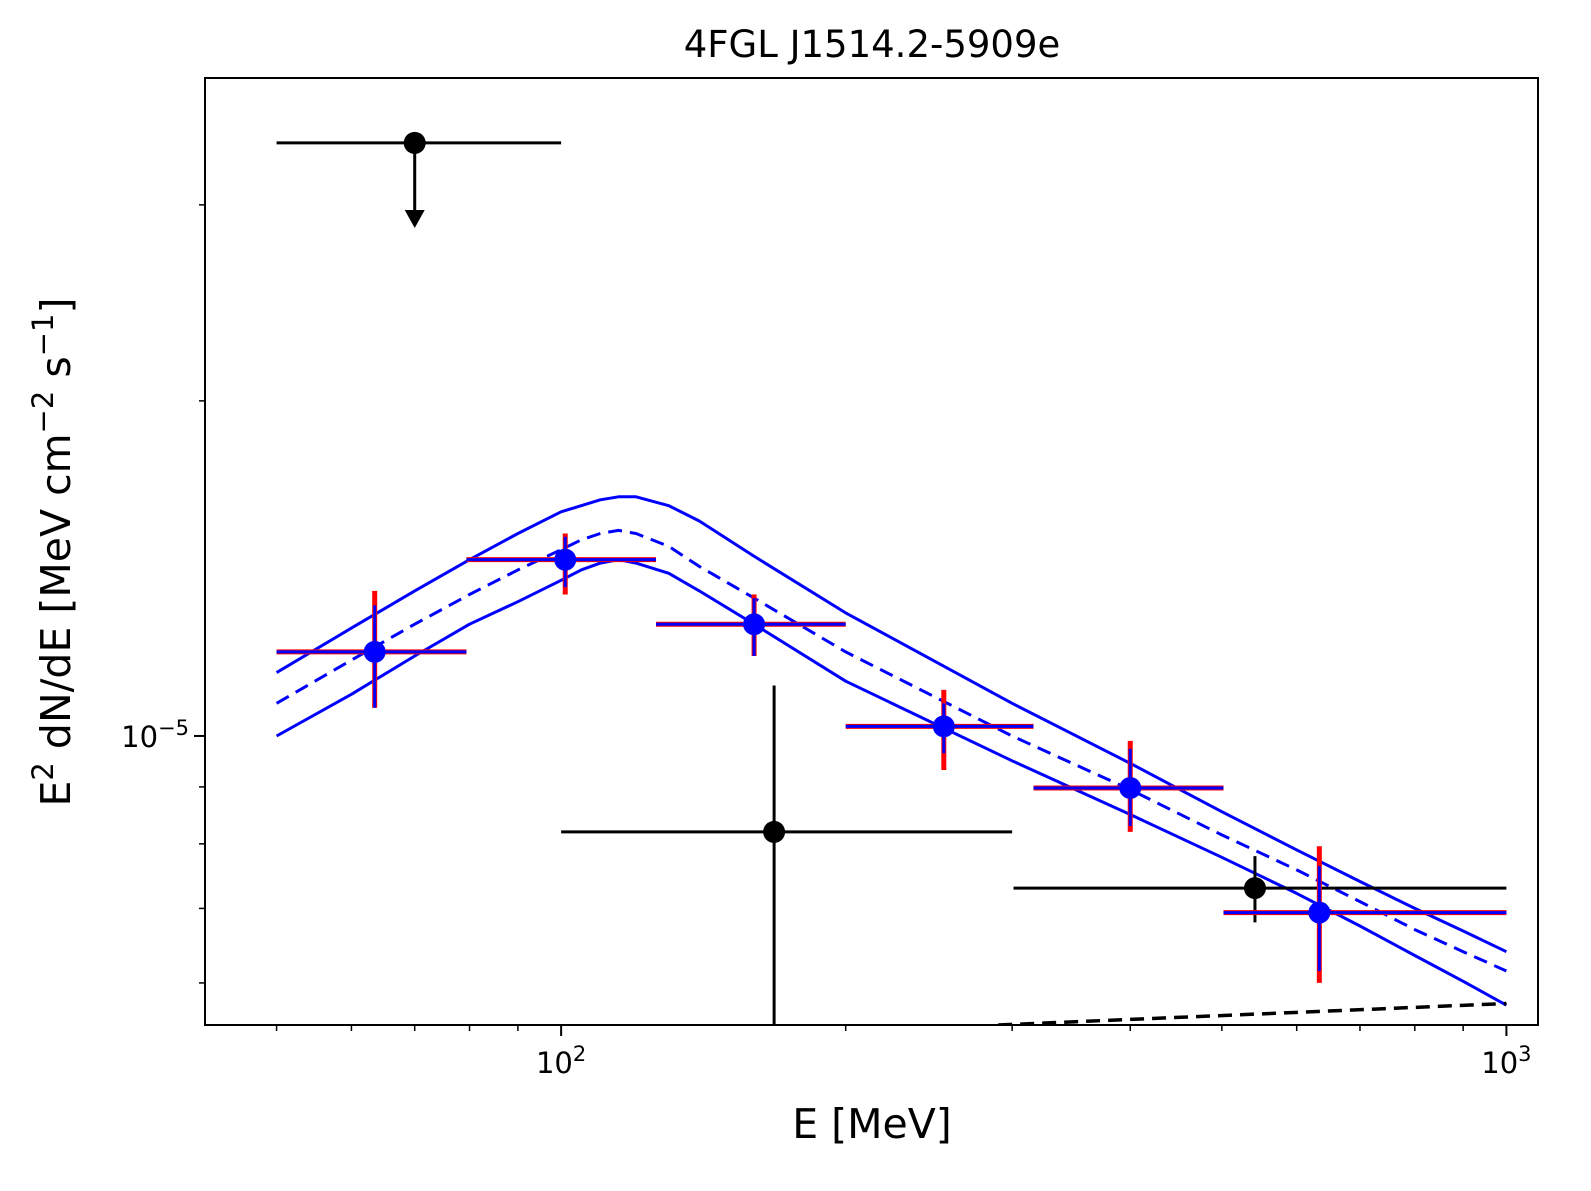  I want to click on black-dashed-line, so click(1252, 1013).